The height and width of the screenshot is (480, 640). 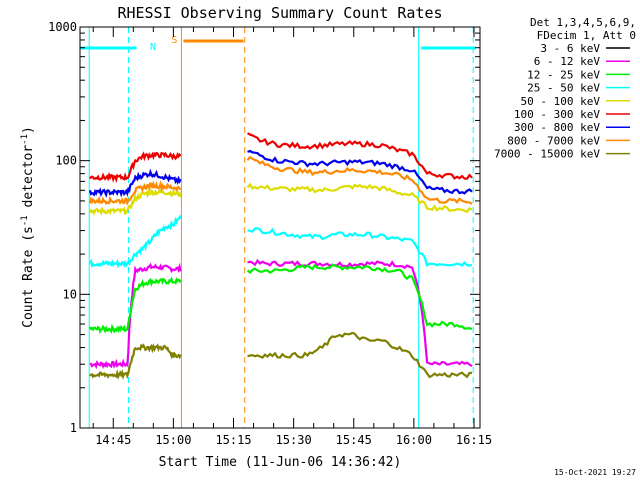 I want to click on flag-label-N: N, so click(x=153, y=47).